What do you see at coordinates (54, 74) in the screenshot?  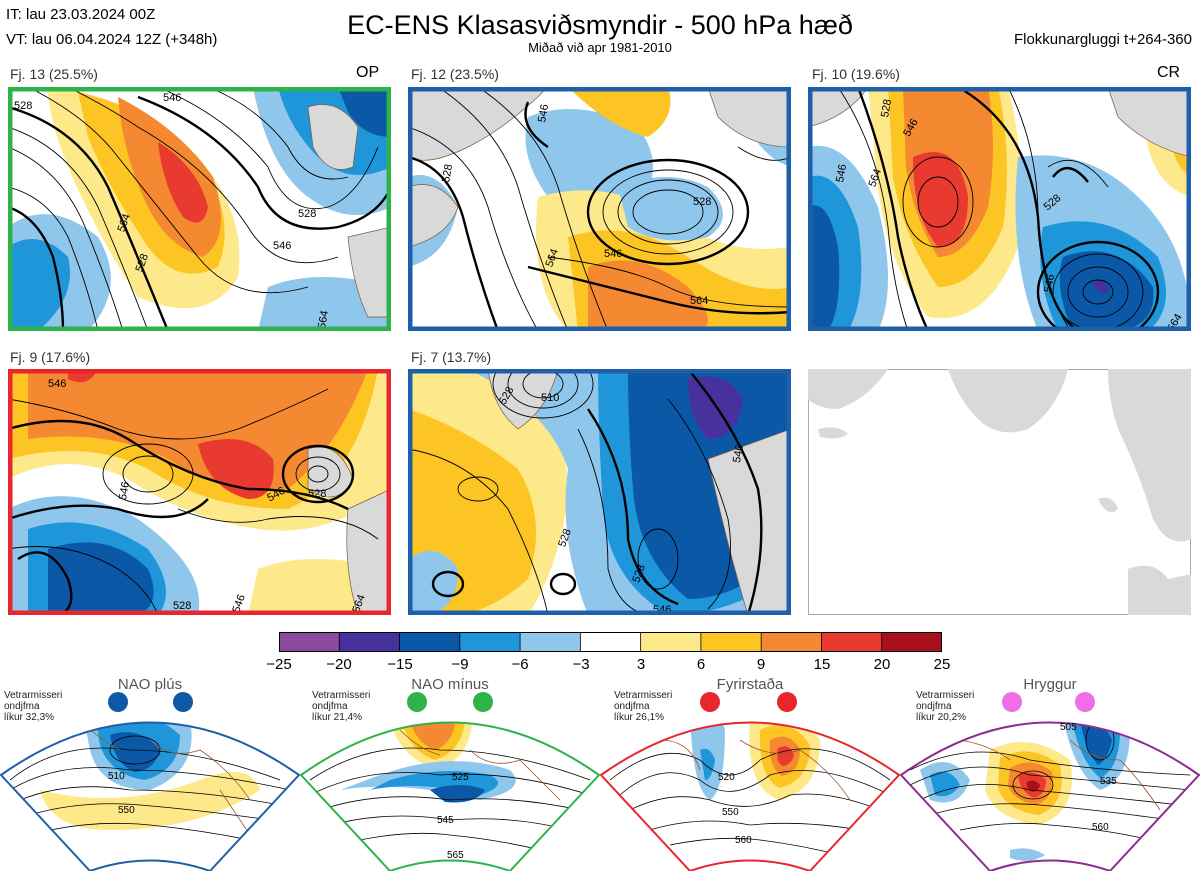 I see `panel-label: Fj. 13 (25.5%)` at bounding box center [54, 74].